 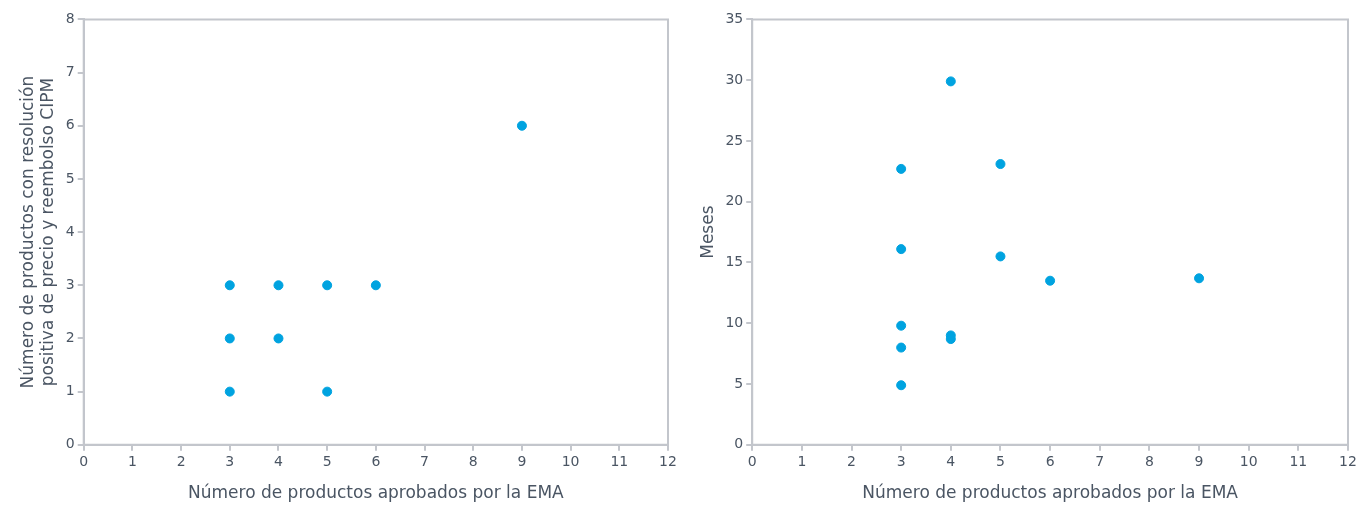 I want to click on y-tick-label: 8, so click(x=70, y=18).